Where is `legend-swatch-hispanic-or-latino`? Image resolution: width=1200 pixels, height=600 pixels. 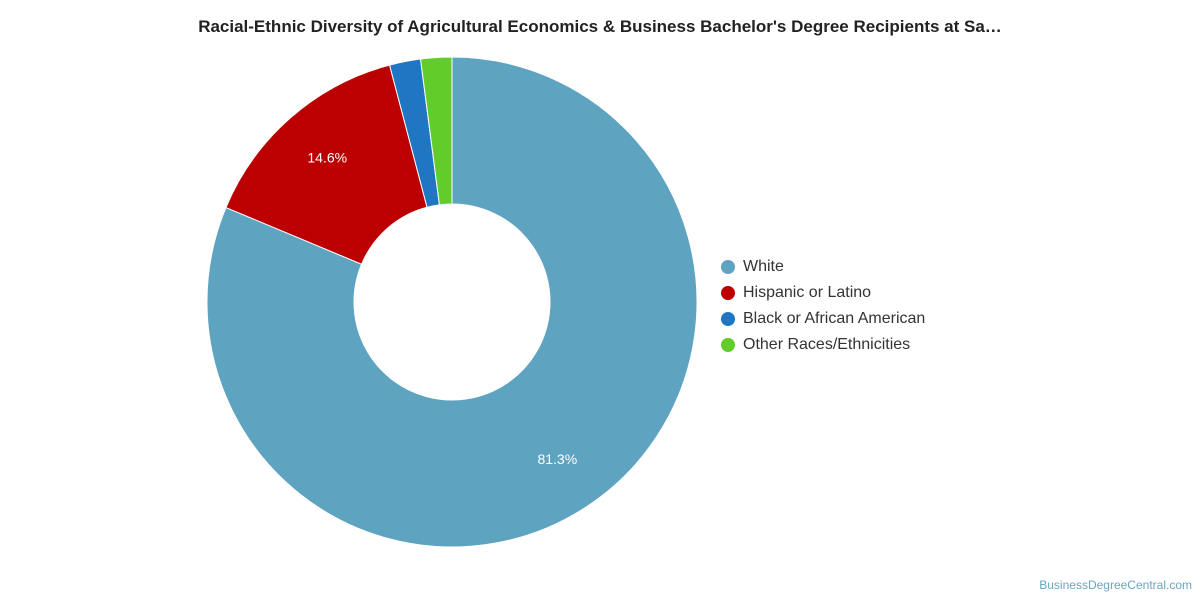 legend-swatch-hispanic-or-latino is located at coordinates (728, 293).